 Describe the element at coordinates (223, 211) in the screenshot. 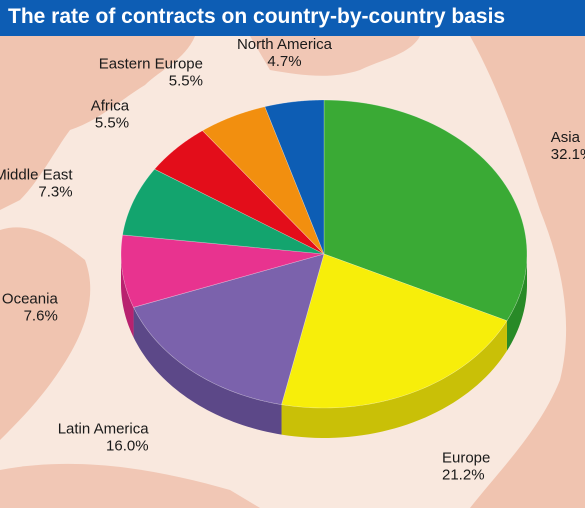

I see `slice-middle-east` at that location.